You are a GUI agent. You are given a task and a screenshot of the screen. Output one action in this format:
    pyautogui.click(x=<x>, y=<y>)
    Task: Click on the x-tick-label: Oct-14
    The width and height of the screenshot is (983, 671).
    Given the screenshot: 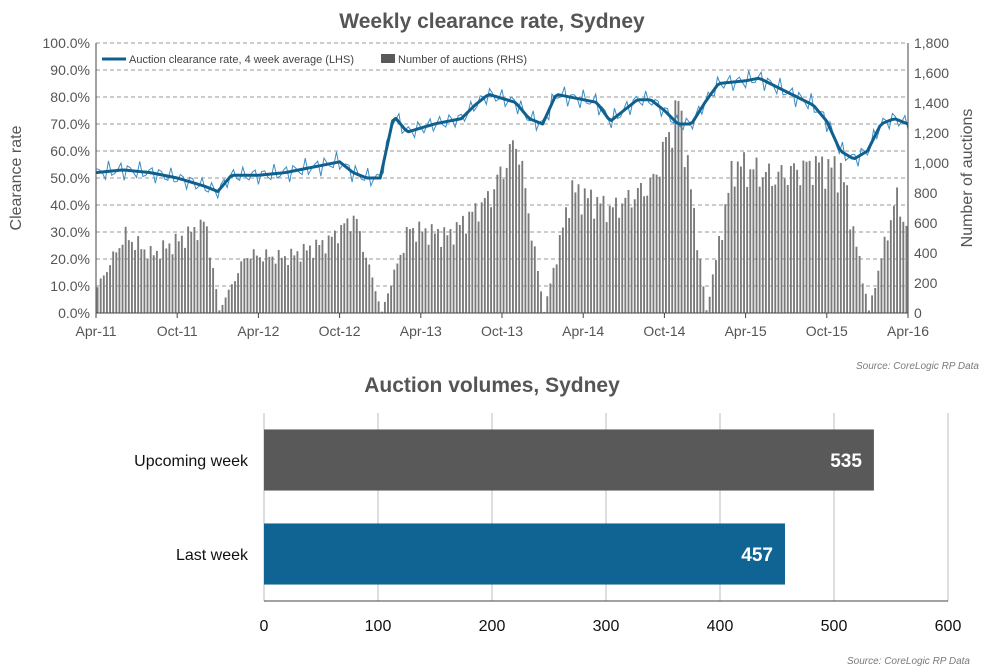 What is the action you would take?
    pyautogui.click(x=664, y=331)
    